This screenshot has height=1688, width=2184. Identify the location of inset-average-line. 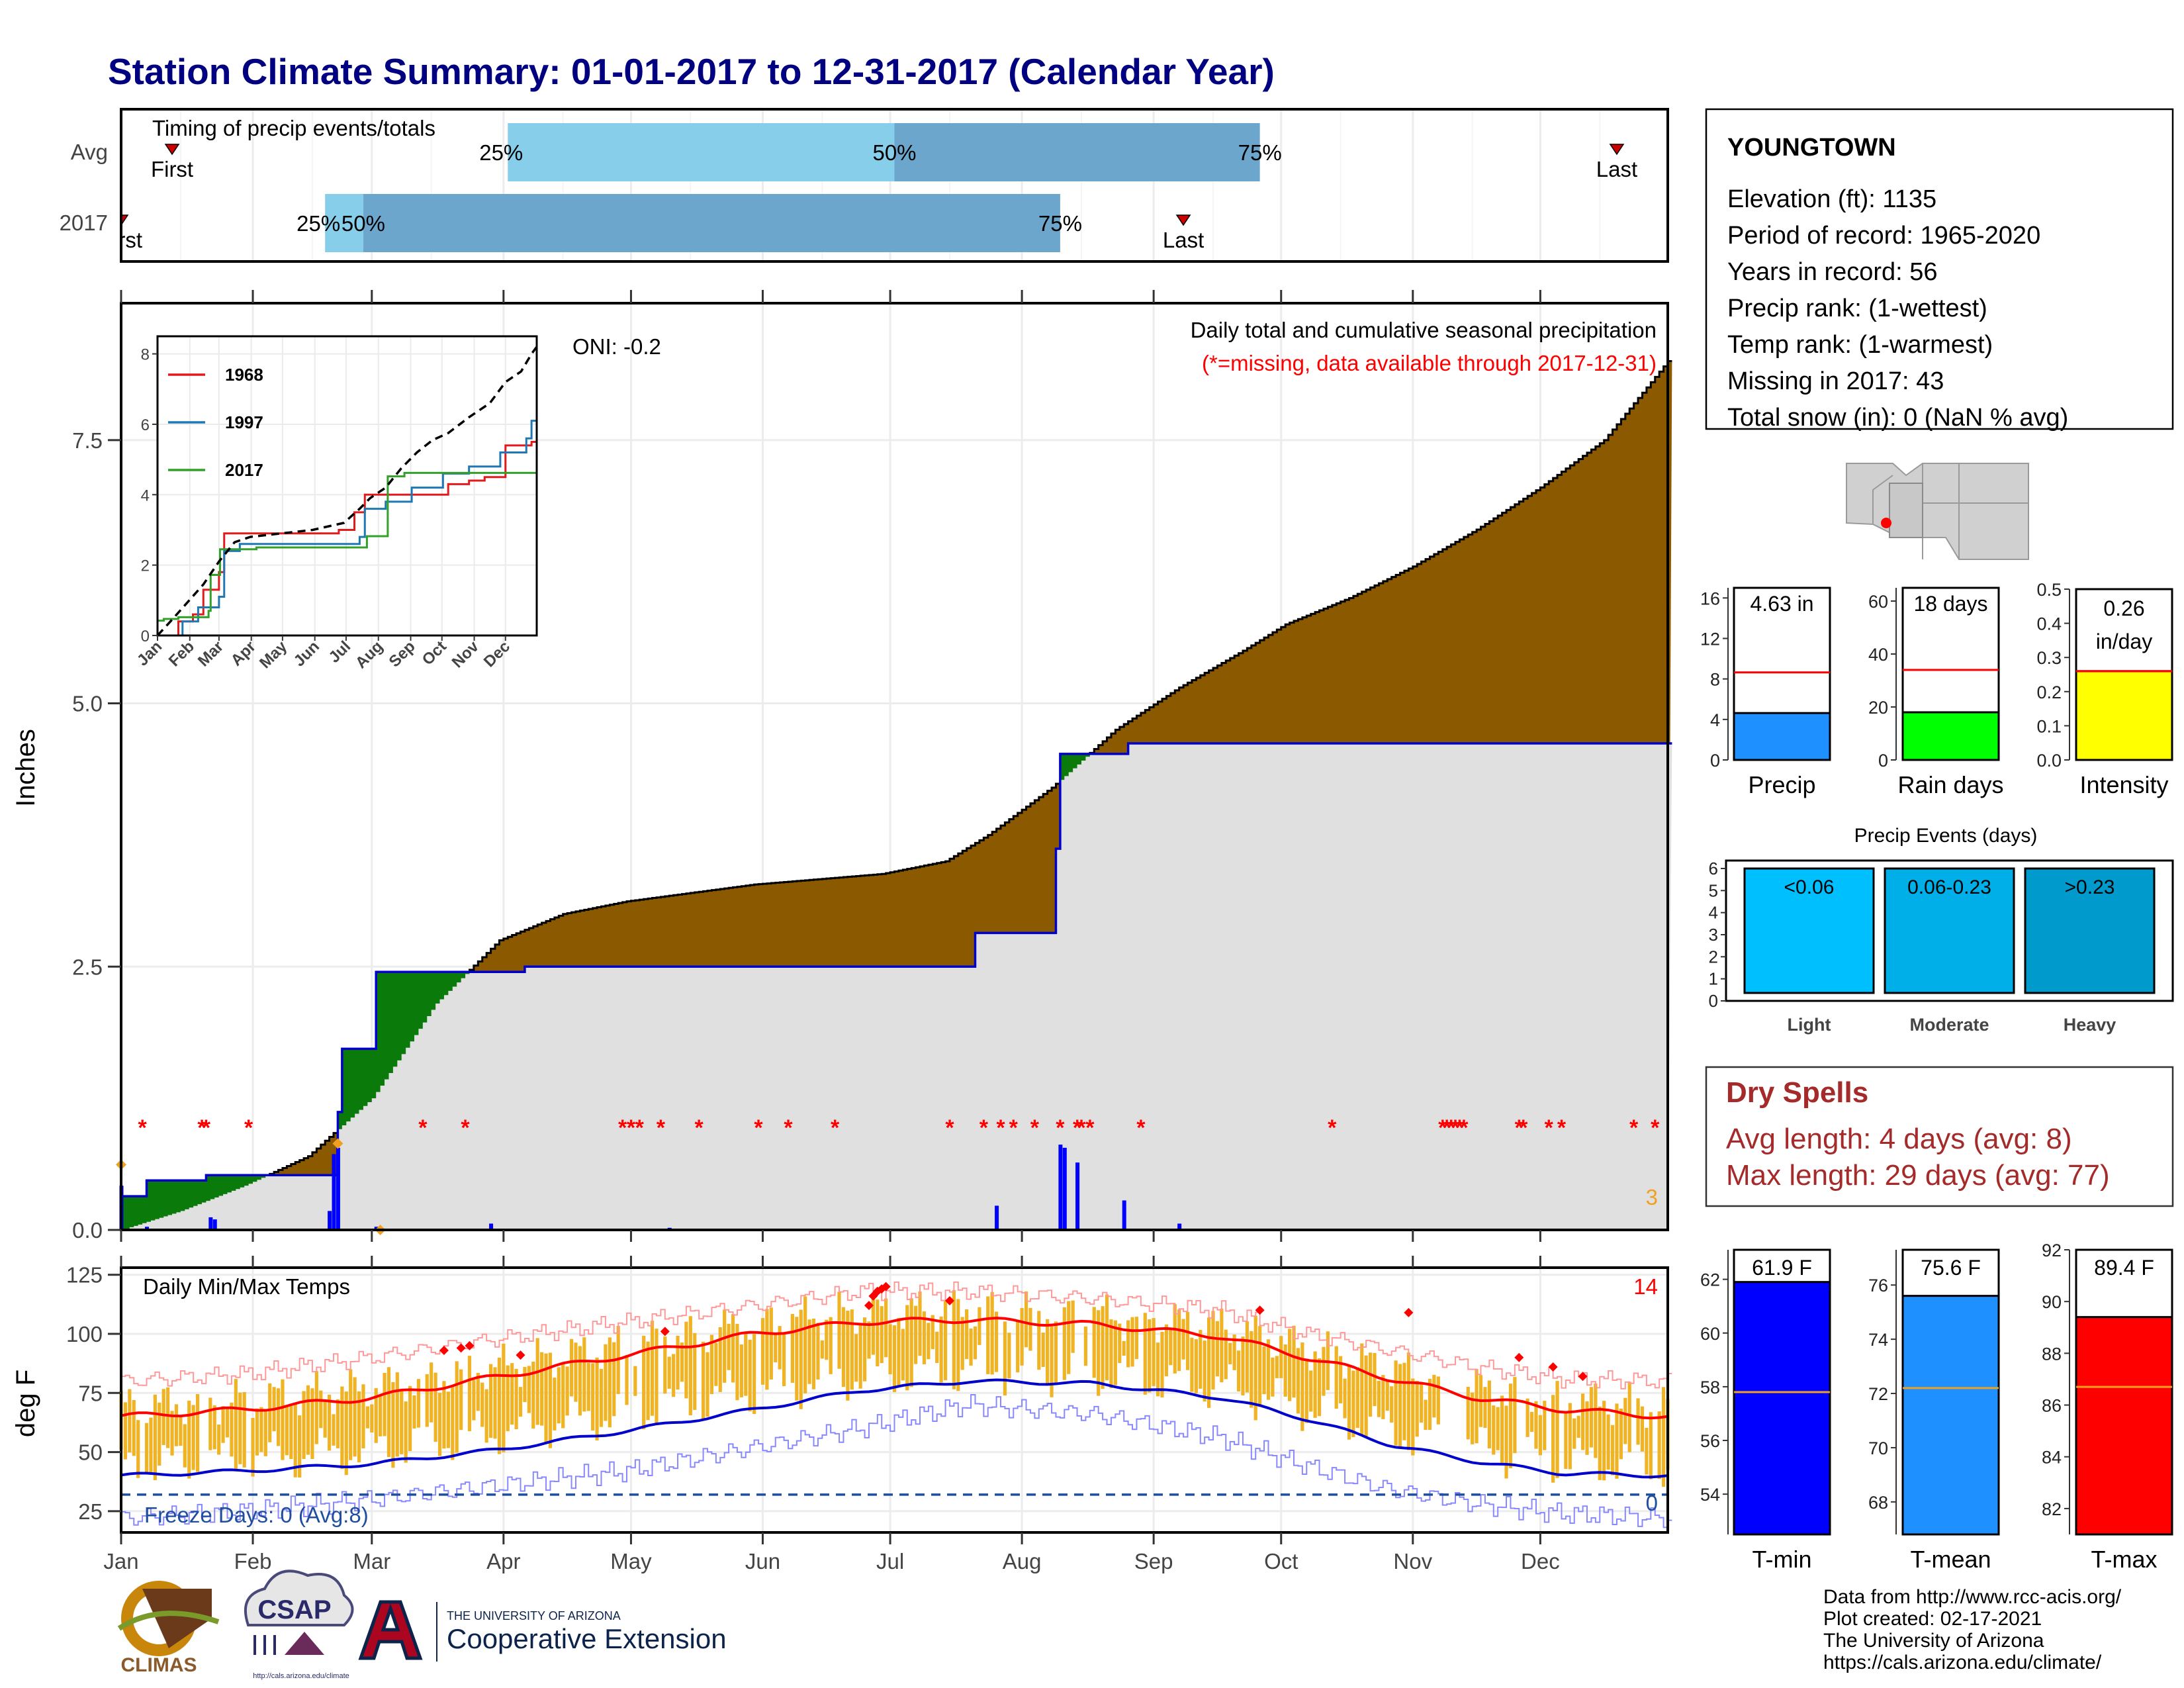
(347, 491).